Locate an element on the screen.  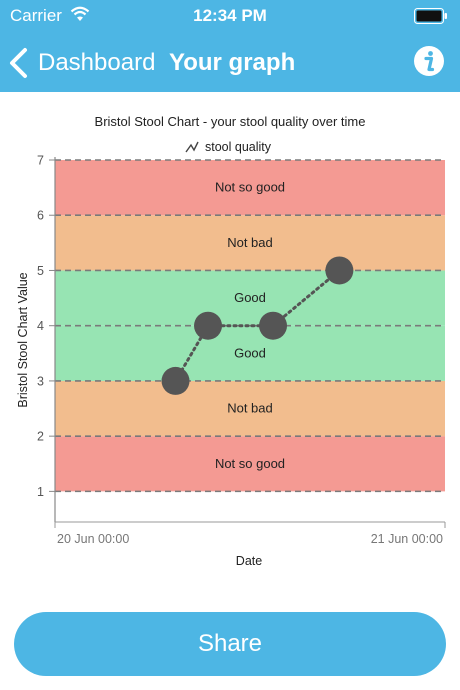
back-button: Dashboard is located at coordinates (81, 63).